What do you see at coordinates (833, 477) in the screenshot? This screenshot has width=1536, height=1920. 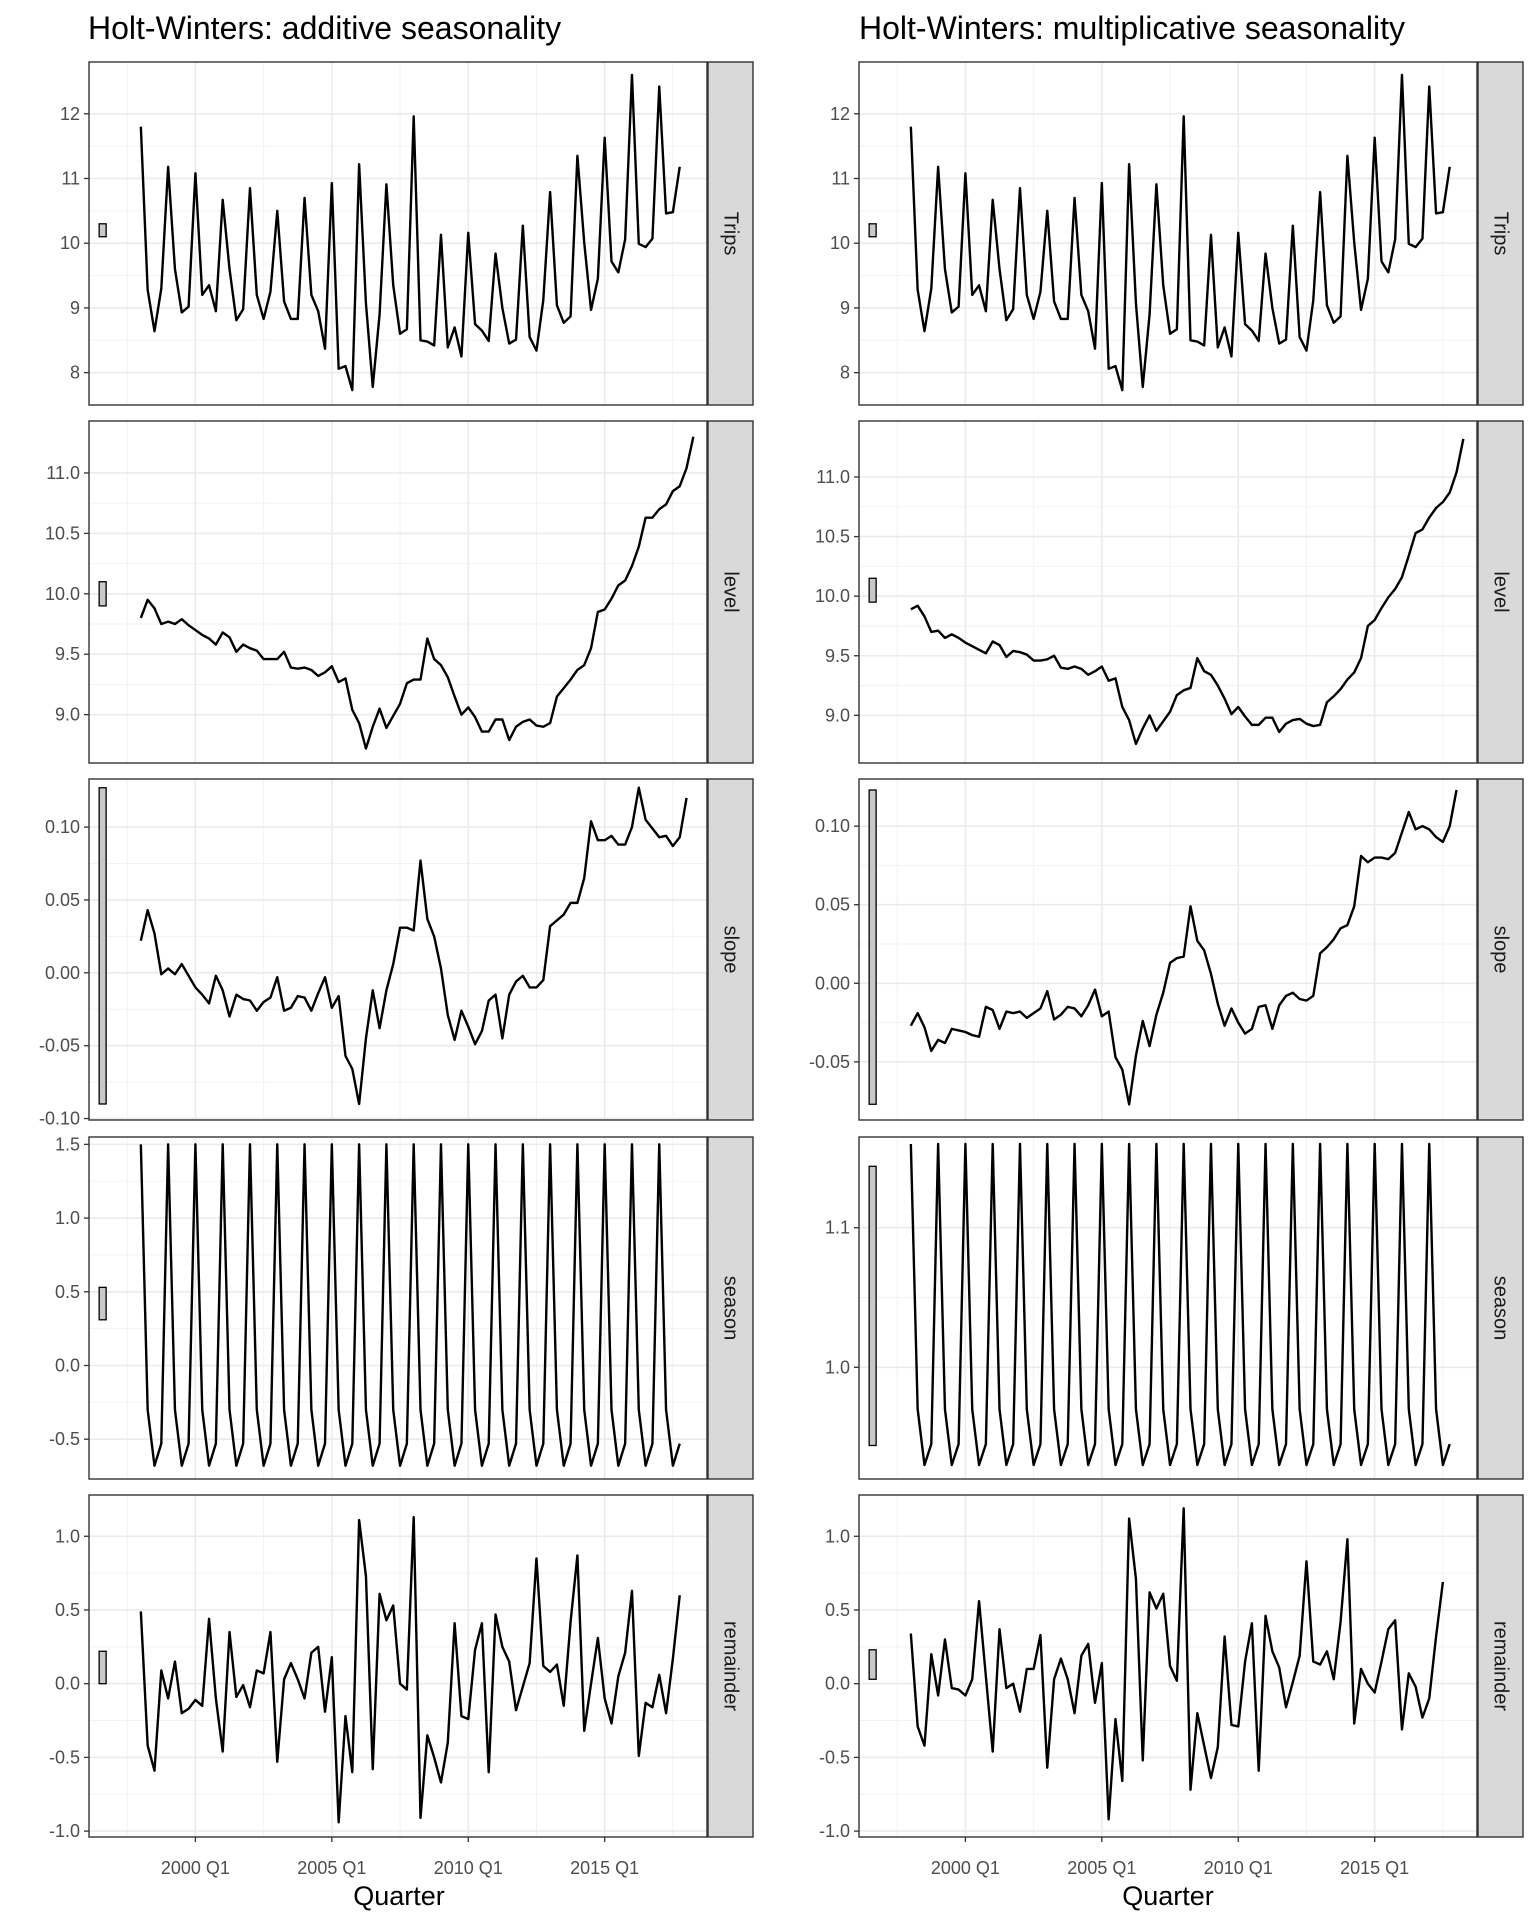 I see `y-tick-label: 11.0` at bounding box center [833, 477].